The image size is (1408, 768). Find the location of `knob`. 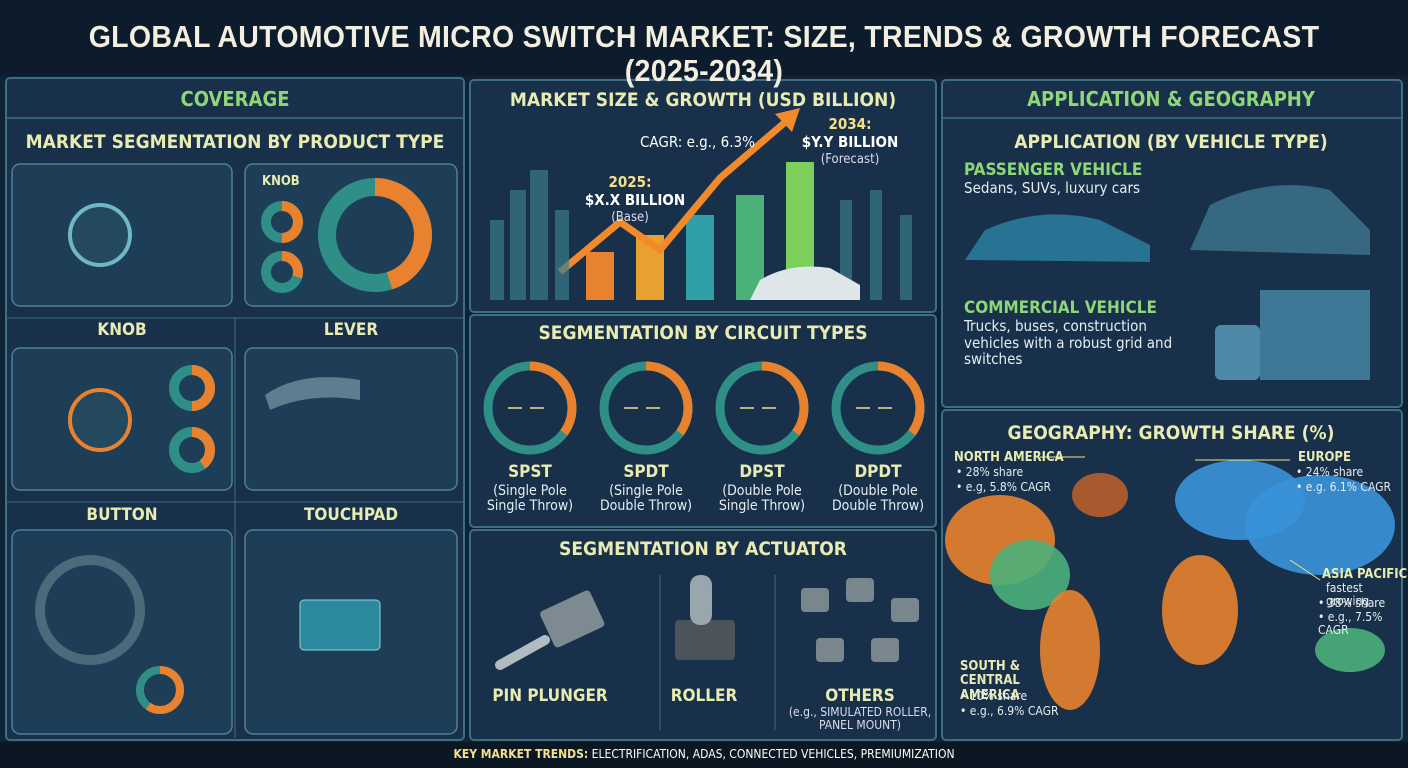

knob is located at coordinates (100, 420).